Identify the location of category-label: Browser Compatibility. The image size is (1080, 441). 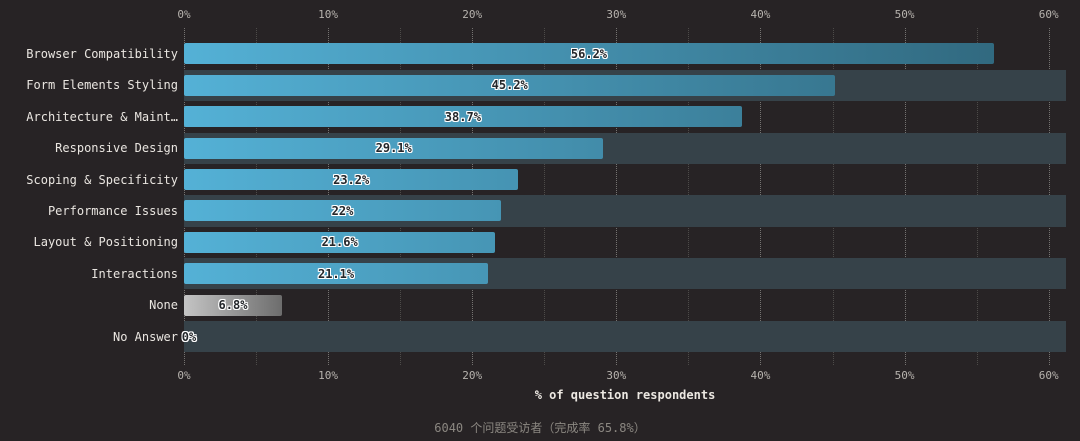
(102, 53).